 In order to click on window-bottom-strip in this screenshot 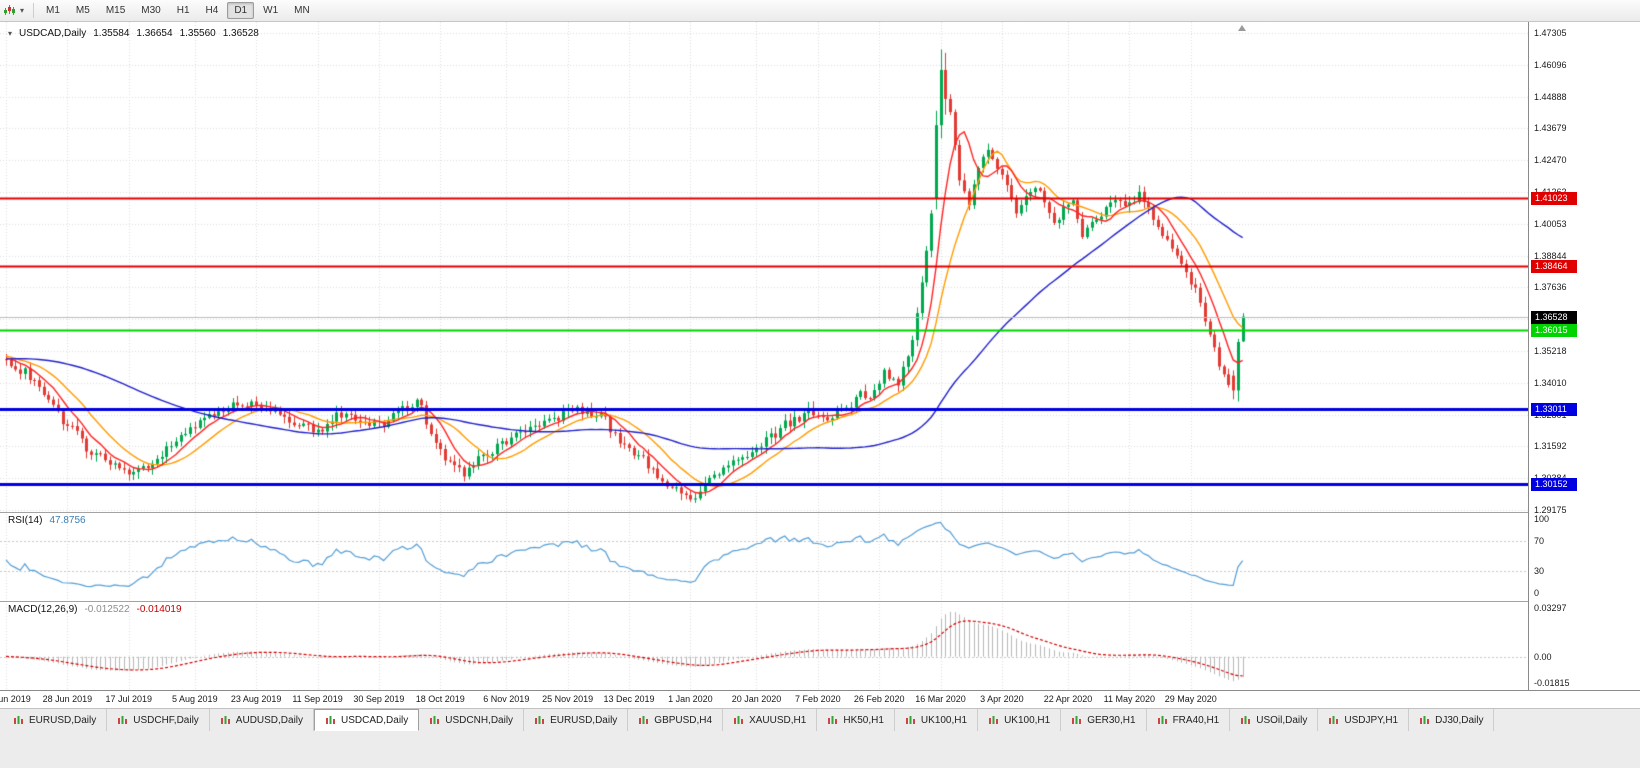, I will do `click(820, 749)`.